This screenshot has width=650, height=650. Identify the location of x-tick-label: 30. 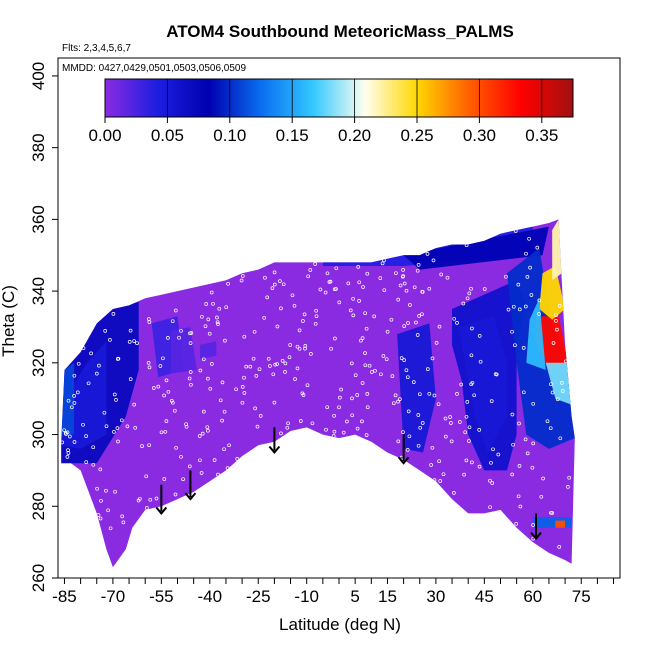
(435, 596).